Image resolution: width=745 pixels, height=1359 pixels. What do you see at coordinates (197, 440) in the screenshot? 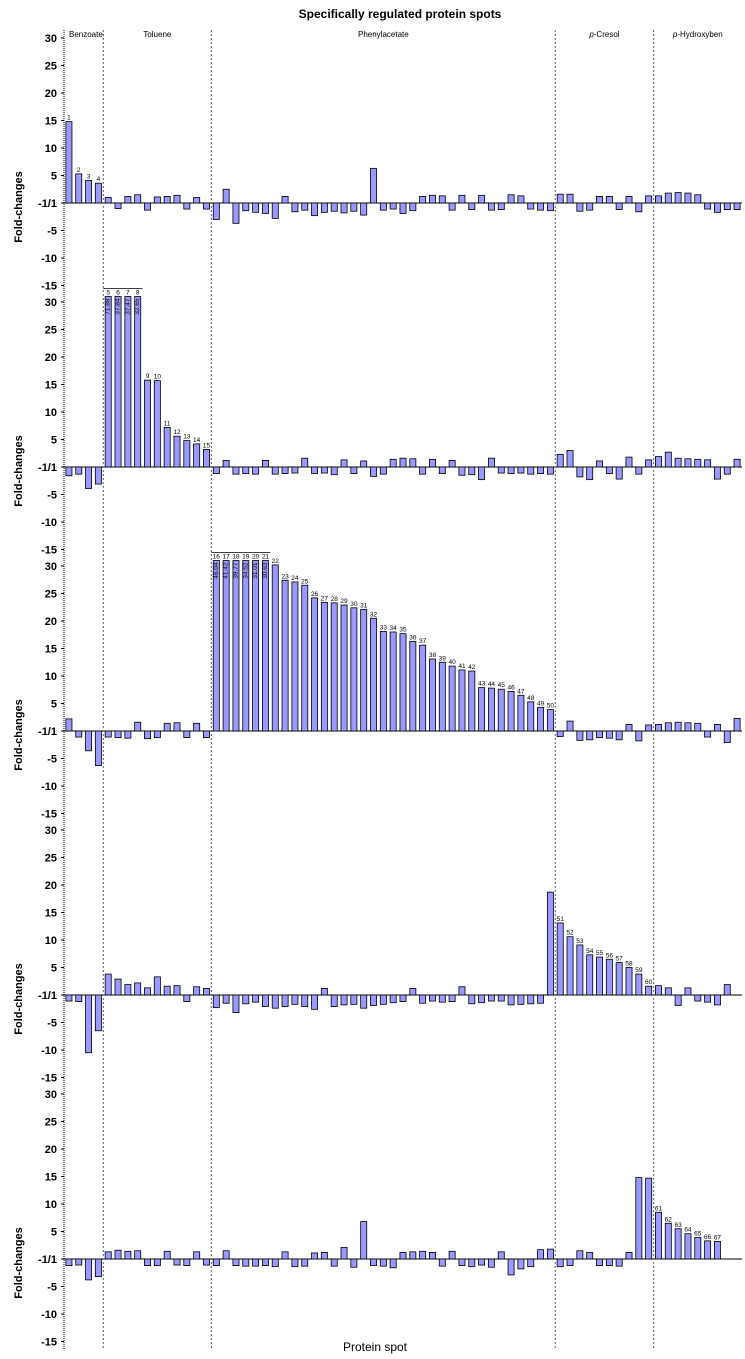
I see `spot-label: 14` at bounding box center [197, 440].